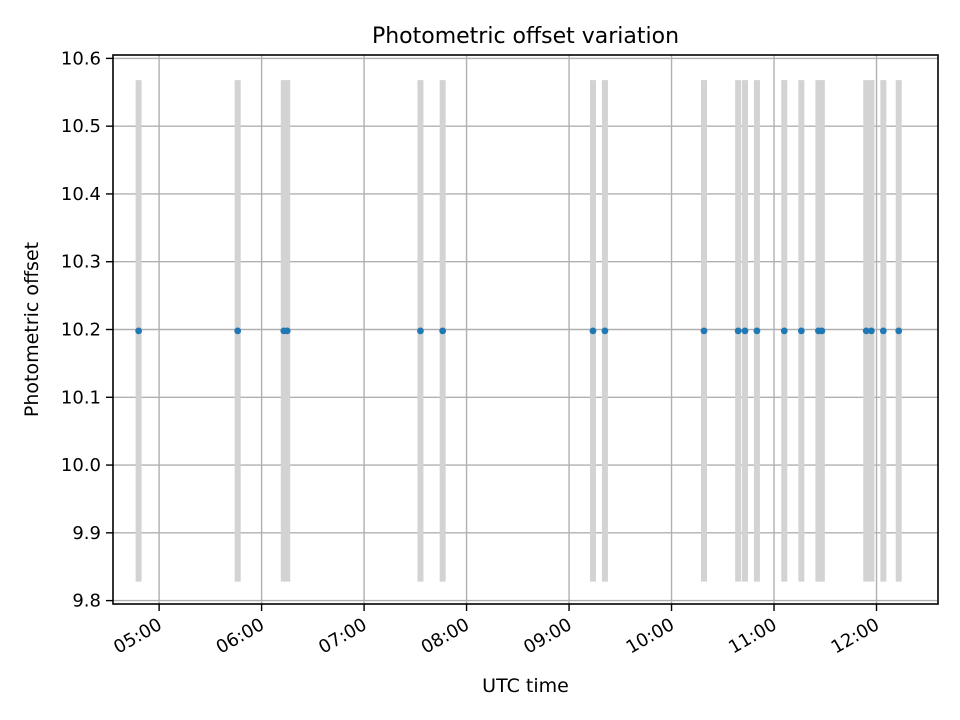  Describe the element at coordinates (32, 329) in the screenshot. I see `y-axis-label: Photometric offset` at that location.